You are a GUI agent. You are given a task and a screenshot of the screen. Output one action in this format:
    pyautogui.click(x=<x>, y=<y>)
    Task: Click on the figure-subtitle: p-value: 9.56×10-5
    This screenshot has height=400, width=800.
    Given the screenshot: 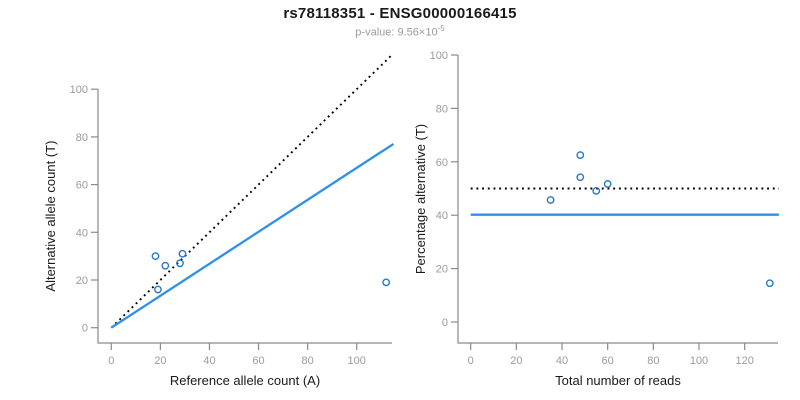 What is the action you would take?
    pyautogui.click(x=400, y=31)
    